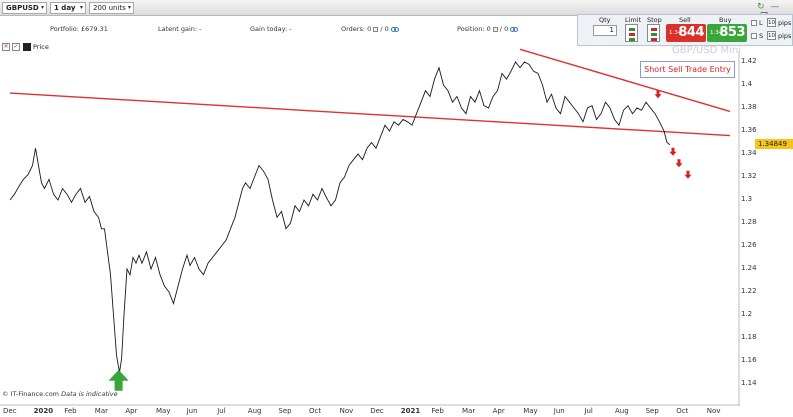 The height and width of the screenshot is (417, 793). I want to click on minimize-icon: —, so click(775, 7).